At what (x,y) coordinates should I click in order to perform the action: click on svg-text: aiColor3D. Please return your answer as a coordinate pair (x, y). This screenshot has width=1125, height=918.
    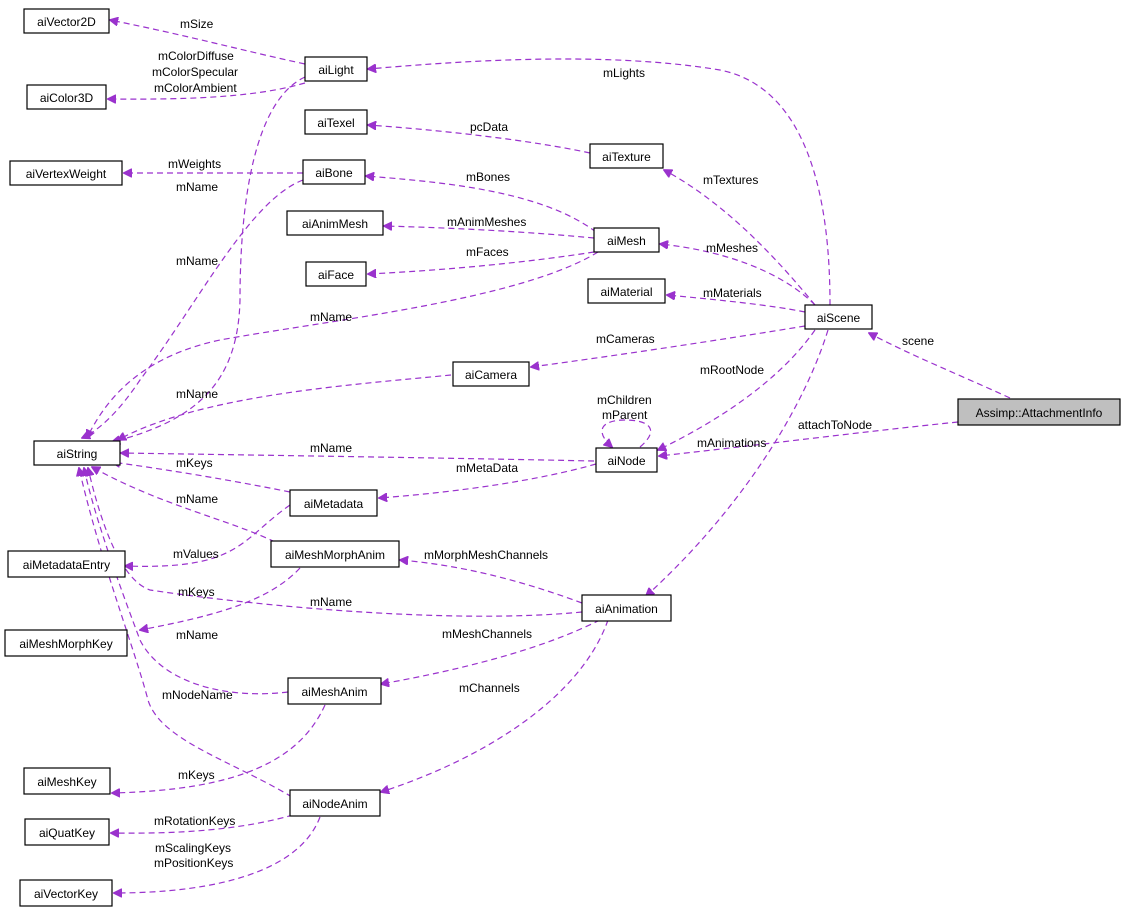
    Looking at the image, I should click on (67, 98).